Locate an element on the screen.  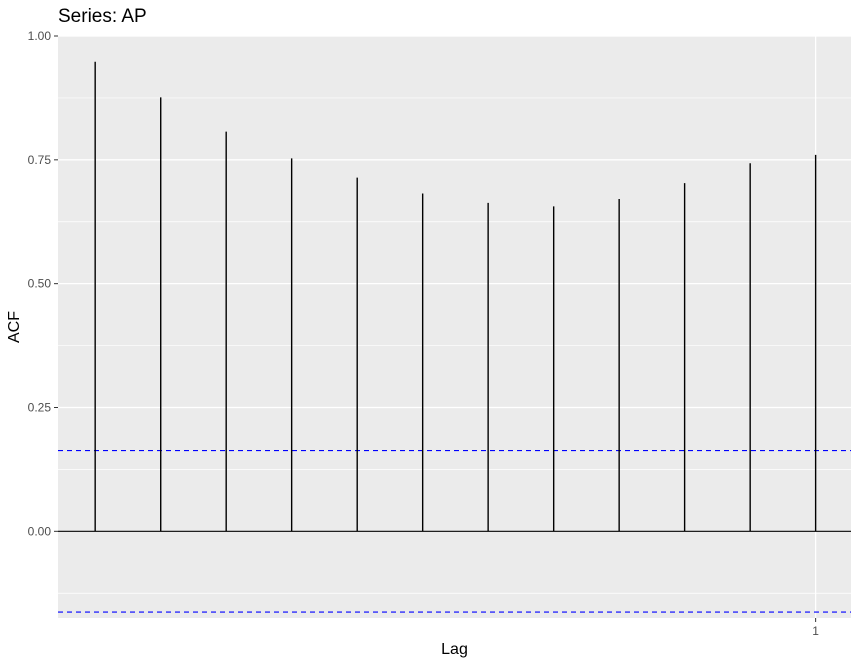
y-axis-title: ACF is located at coordinates (14, 327).